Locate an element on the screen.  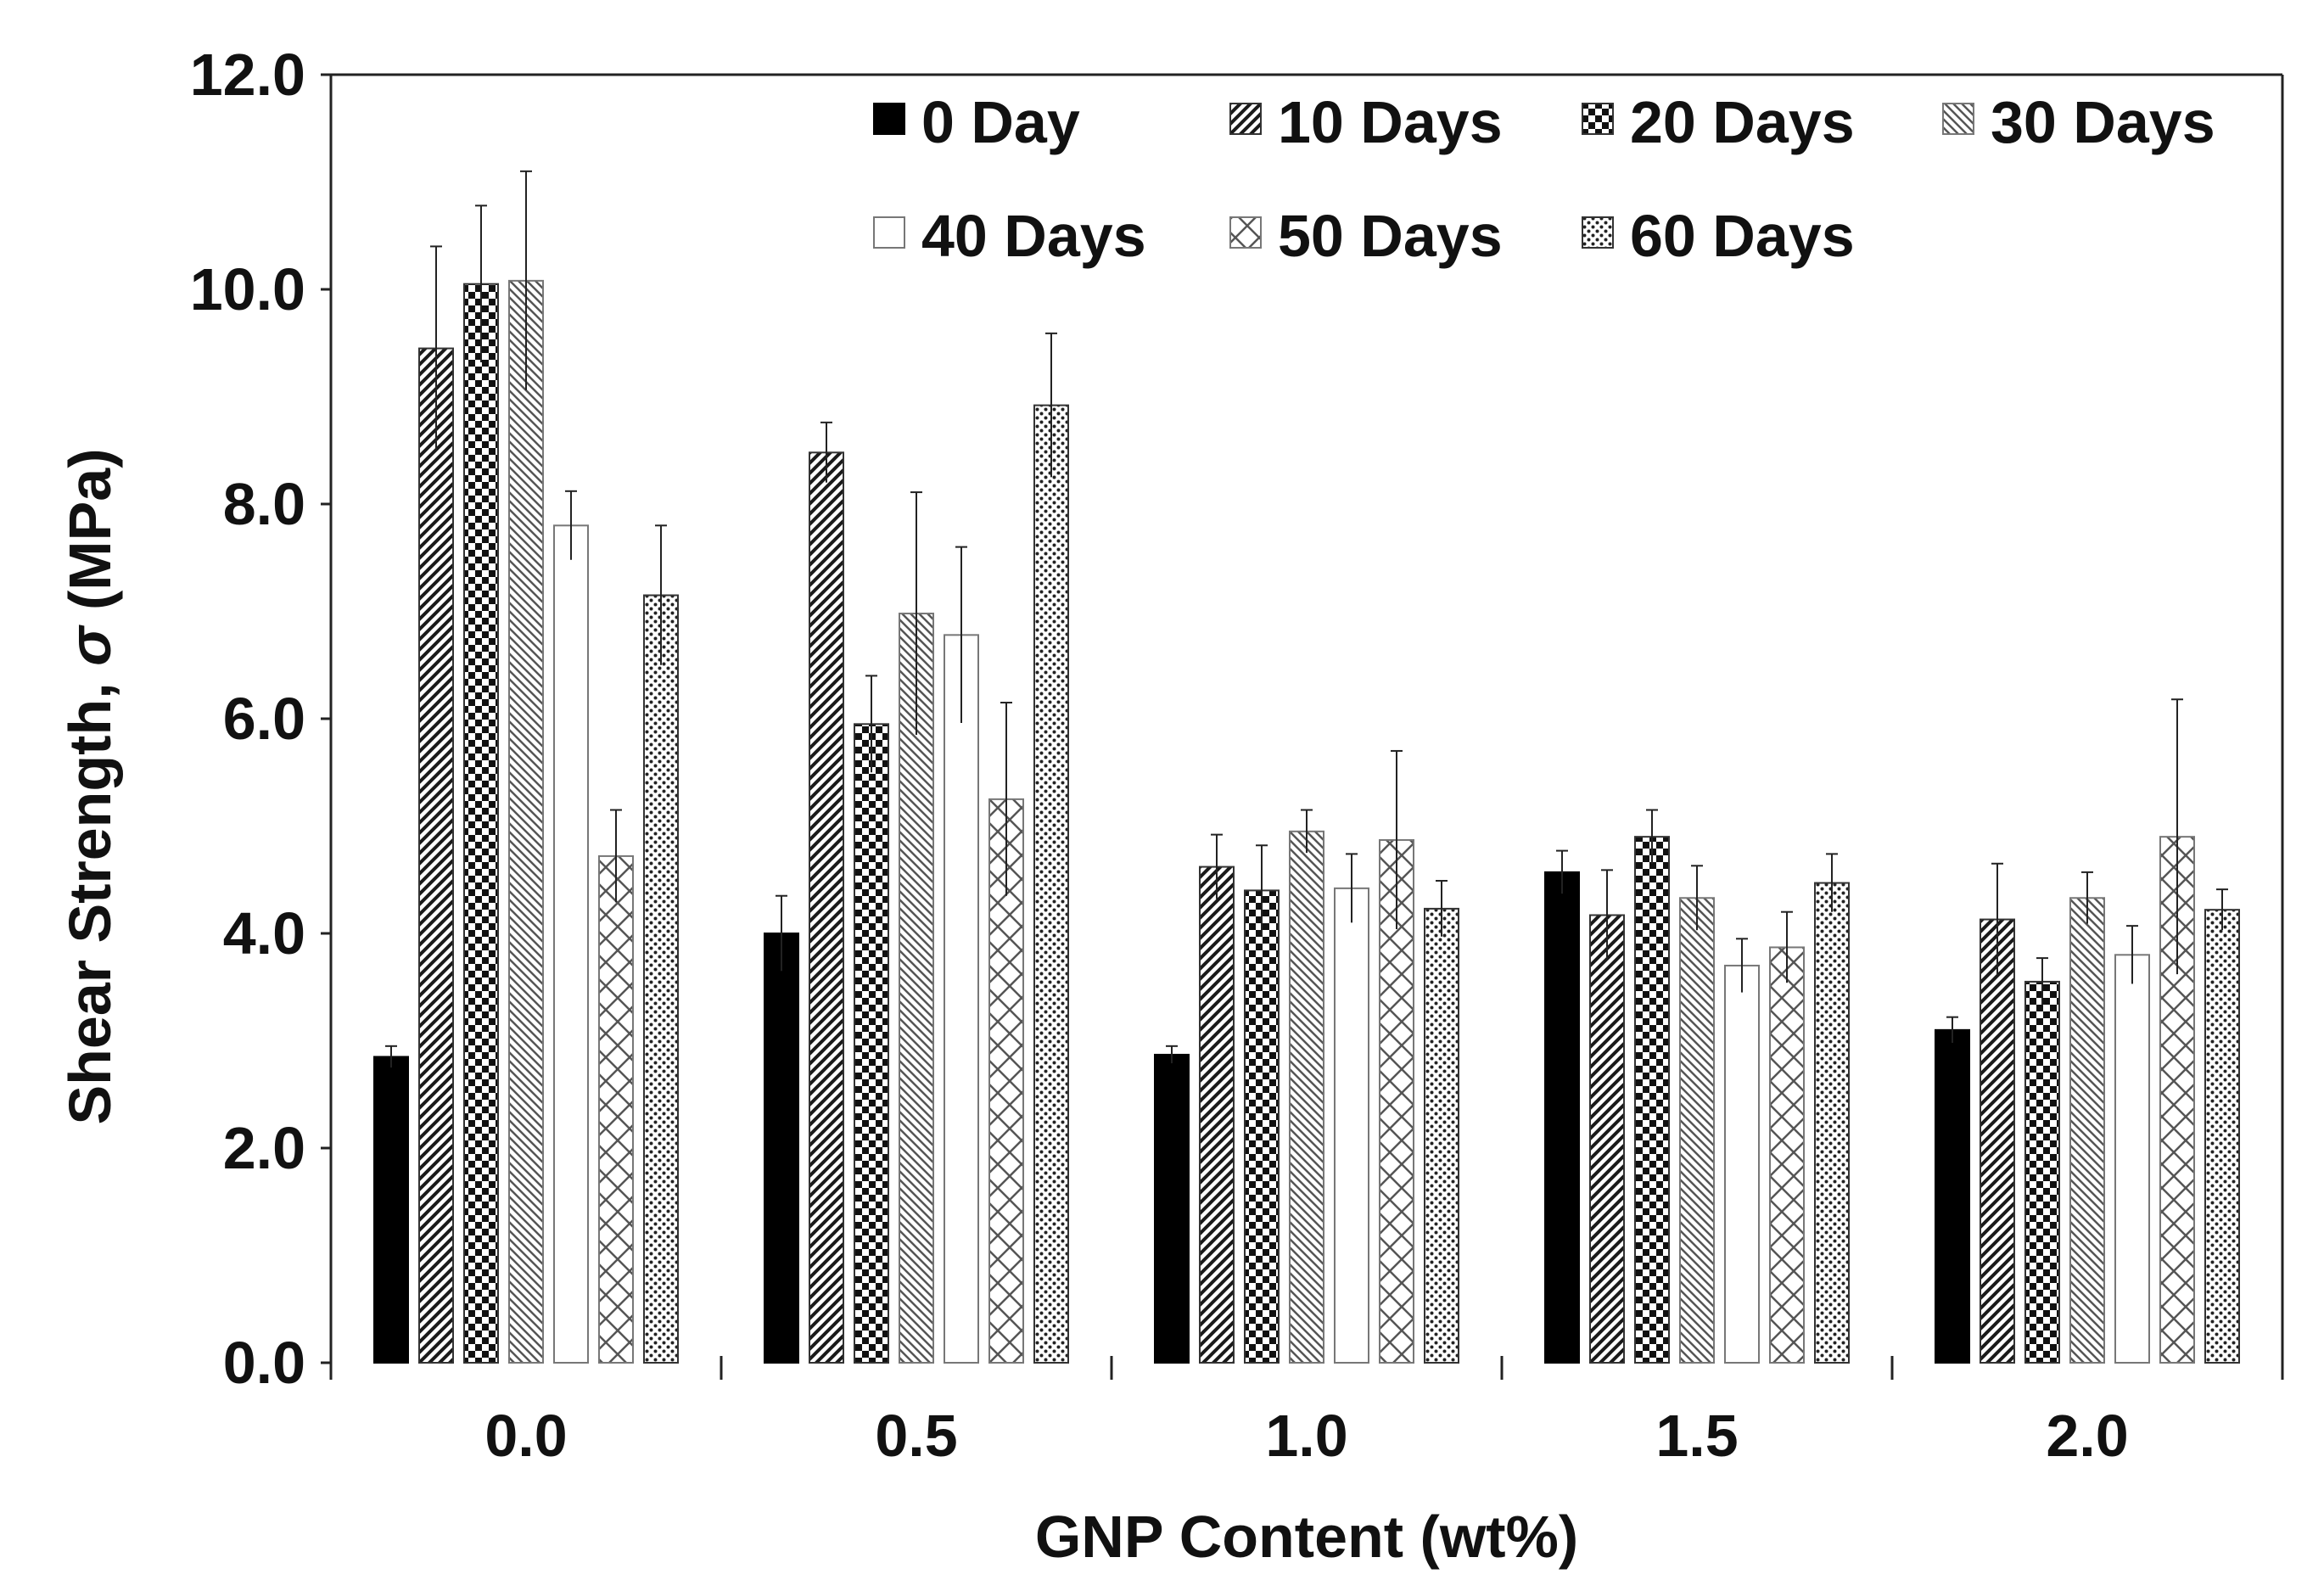
legend-label-20-days: 20 Days is located at coordinates (1742, 122).